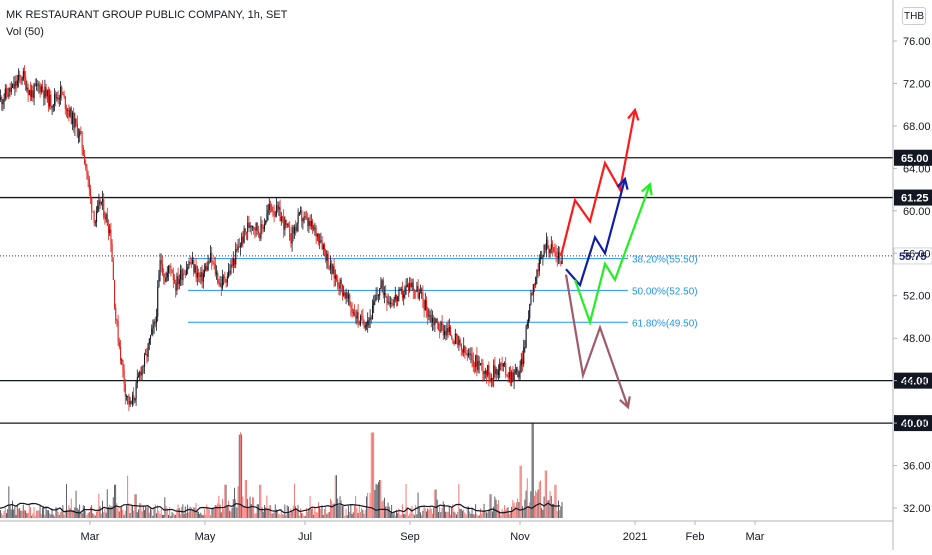 The image size is (932, 555). What do you see at coordinates (914, 16) in the screenshot?
I see `currency-button: THB` at bounding box center [914, 16].